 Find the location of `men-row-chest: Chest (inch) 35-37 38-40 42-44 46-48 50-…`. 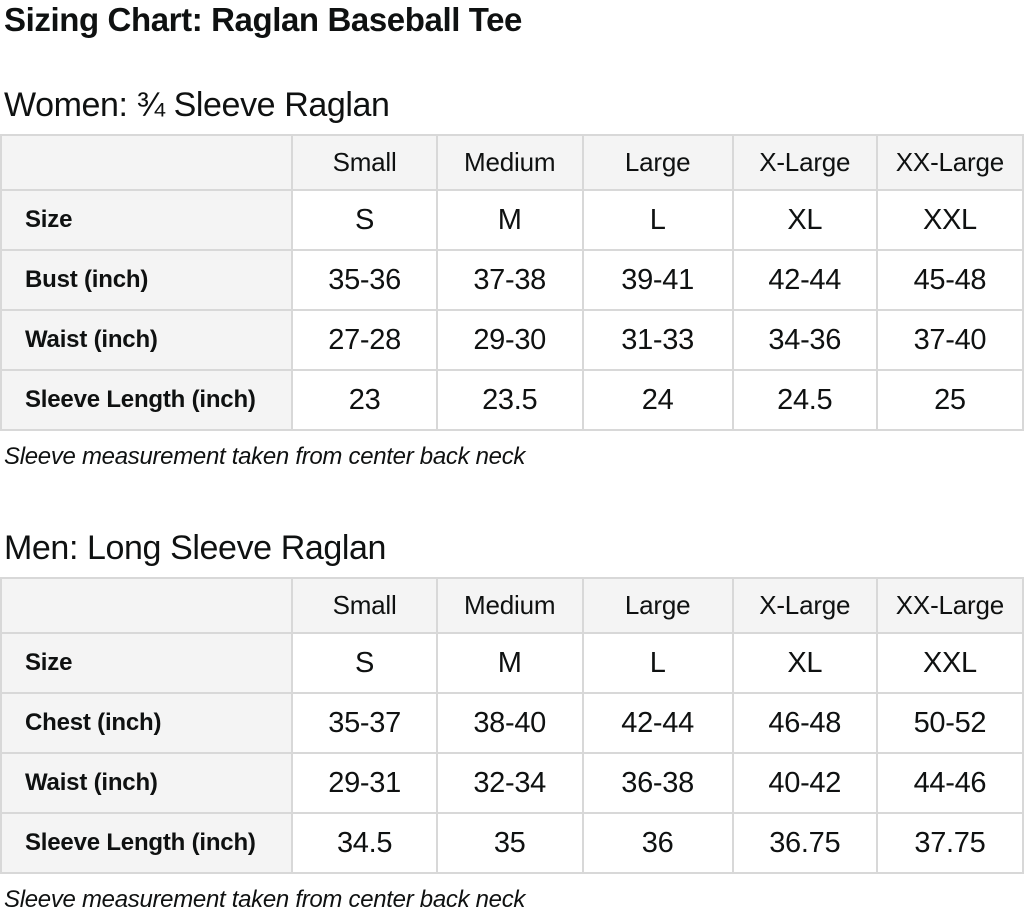

men-row-chest: Chest (inch) 35-37 38-40 42-44 46-48 50-… is located at coordinates (512, 723).